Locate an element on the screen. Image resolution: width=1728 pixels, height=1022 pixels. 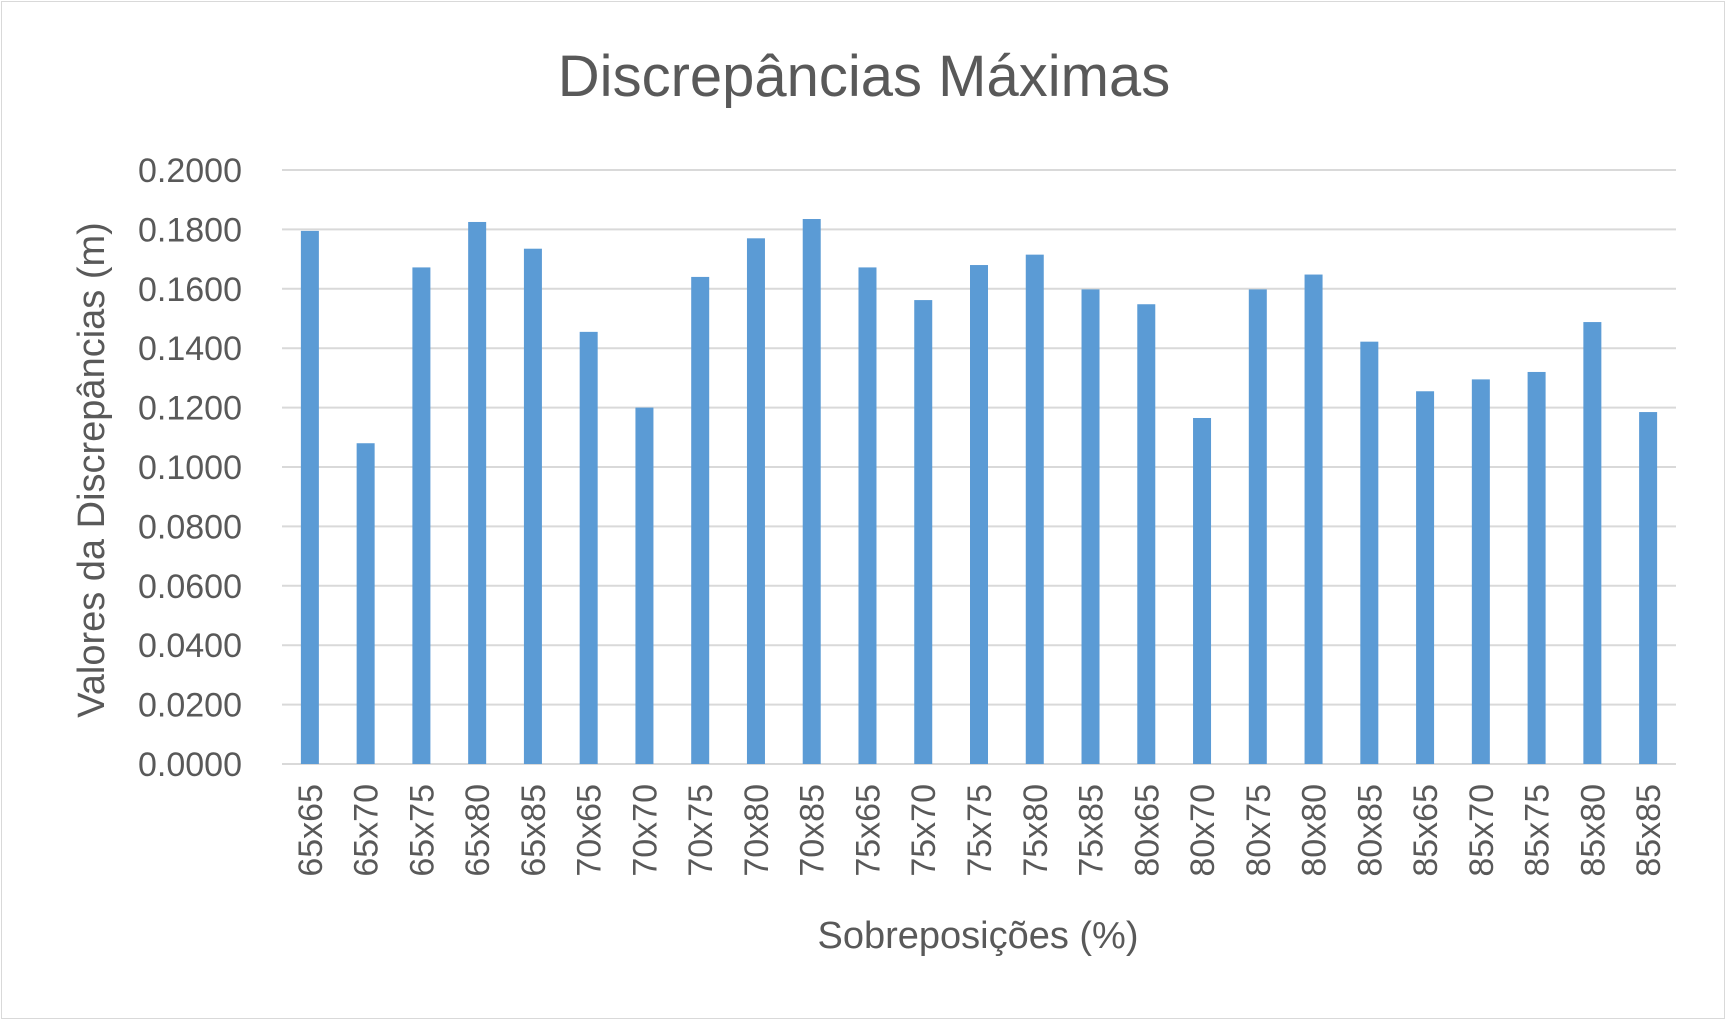
bar-75x70 is located at coordinates (923, 532).